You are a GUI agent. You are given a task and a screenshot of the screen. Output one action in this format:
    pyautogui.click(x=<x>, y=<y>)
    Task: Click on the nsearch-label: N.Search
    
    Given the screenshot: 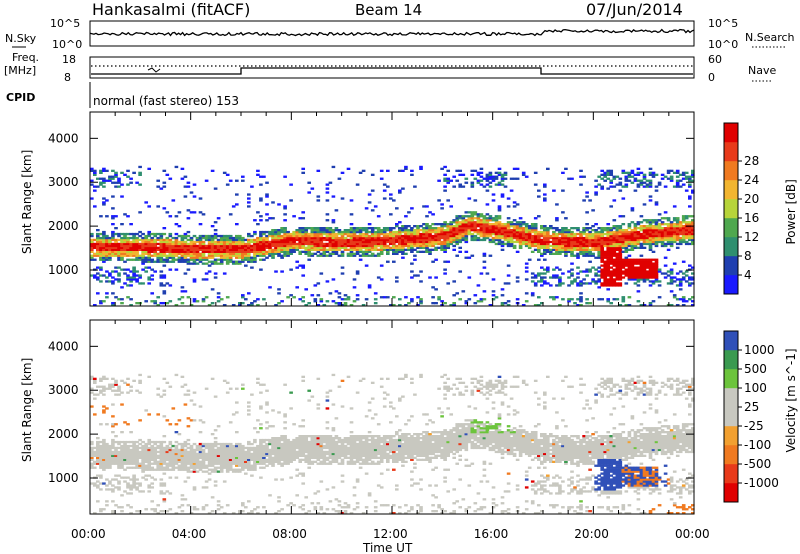 What is the action you would take?
    pyautogui.click(x=770, y=37)
    